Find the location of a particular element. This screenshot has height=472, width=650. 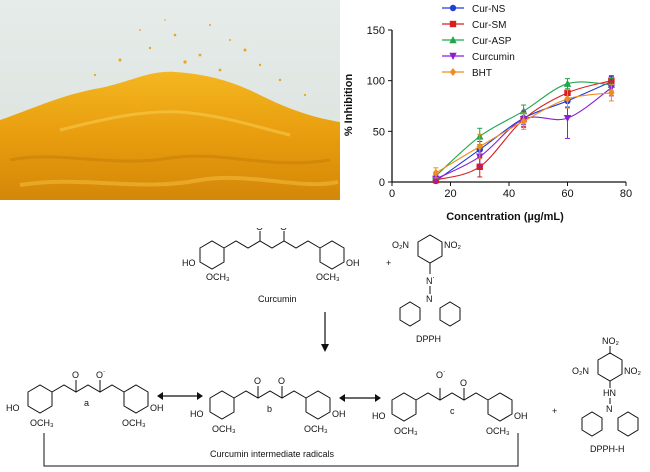

legend-label: Cur-NS is located at coordinates (489, 9).